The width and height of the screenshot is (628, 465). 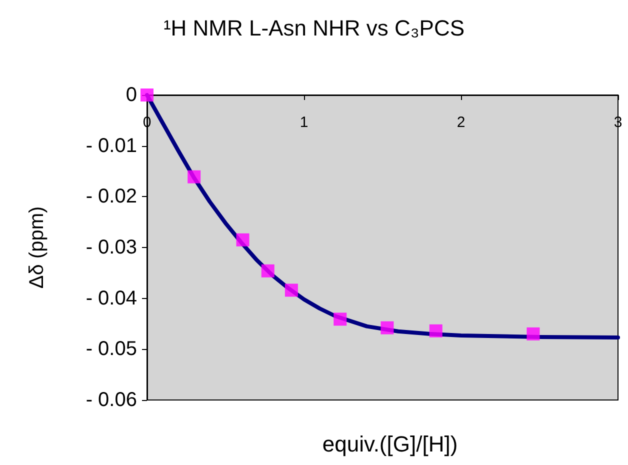 What do you see at coordinates (111, 197) in the screenshot?
I see `y-tick-label: - 0.02` at bounding box center [111, 197].